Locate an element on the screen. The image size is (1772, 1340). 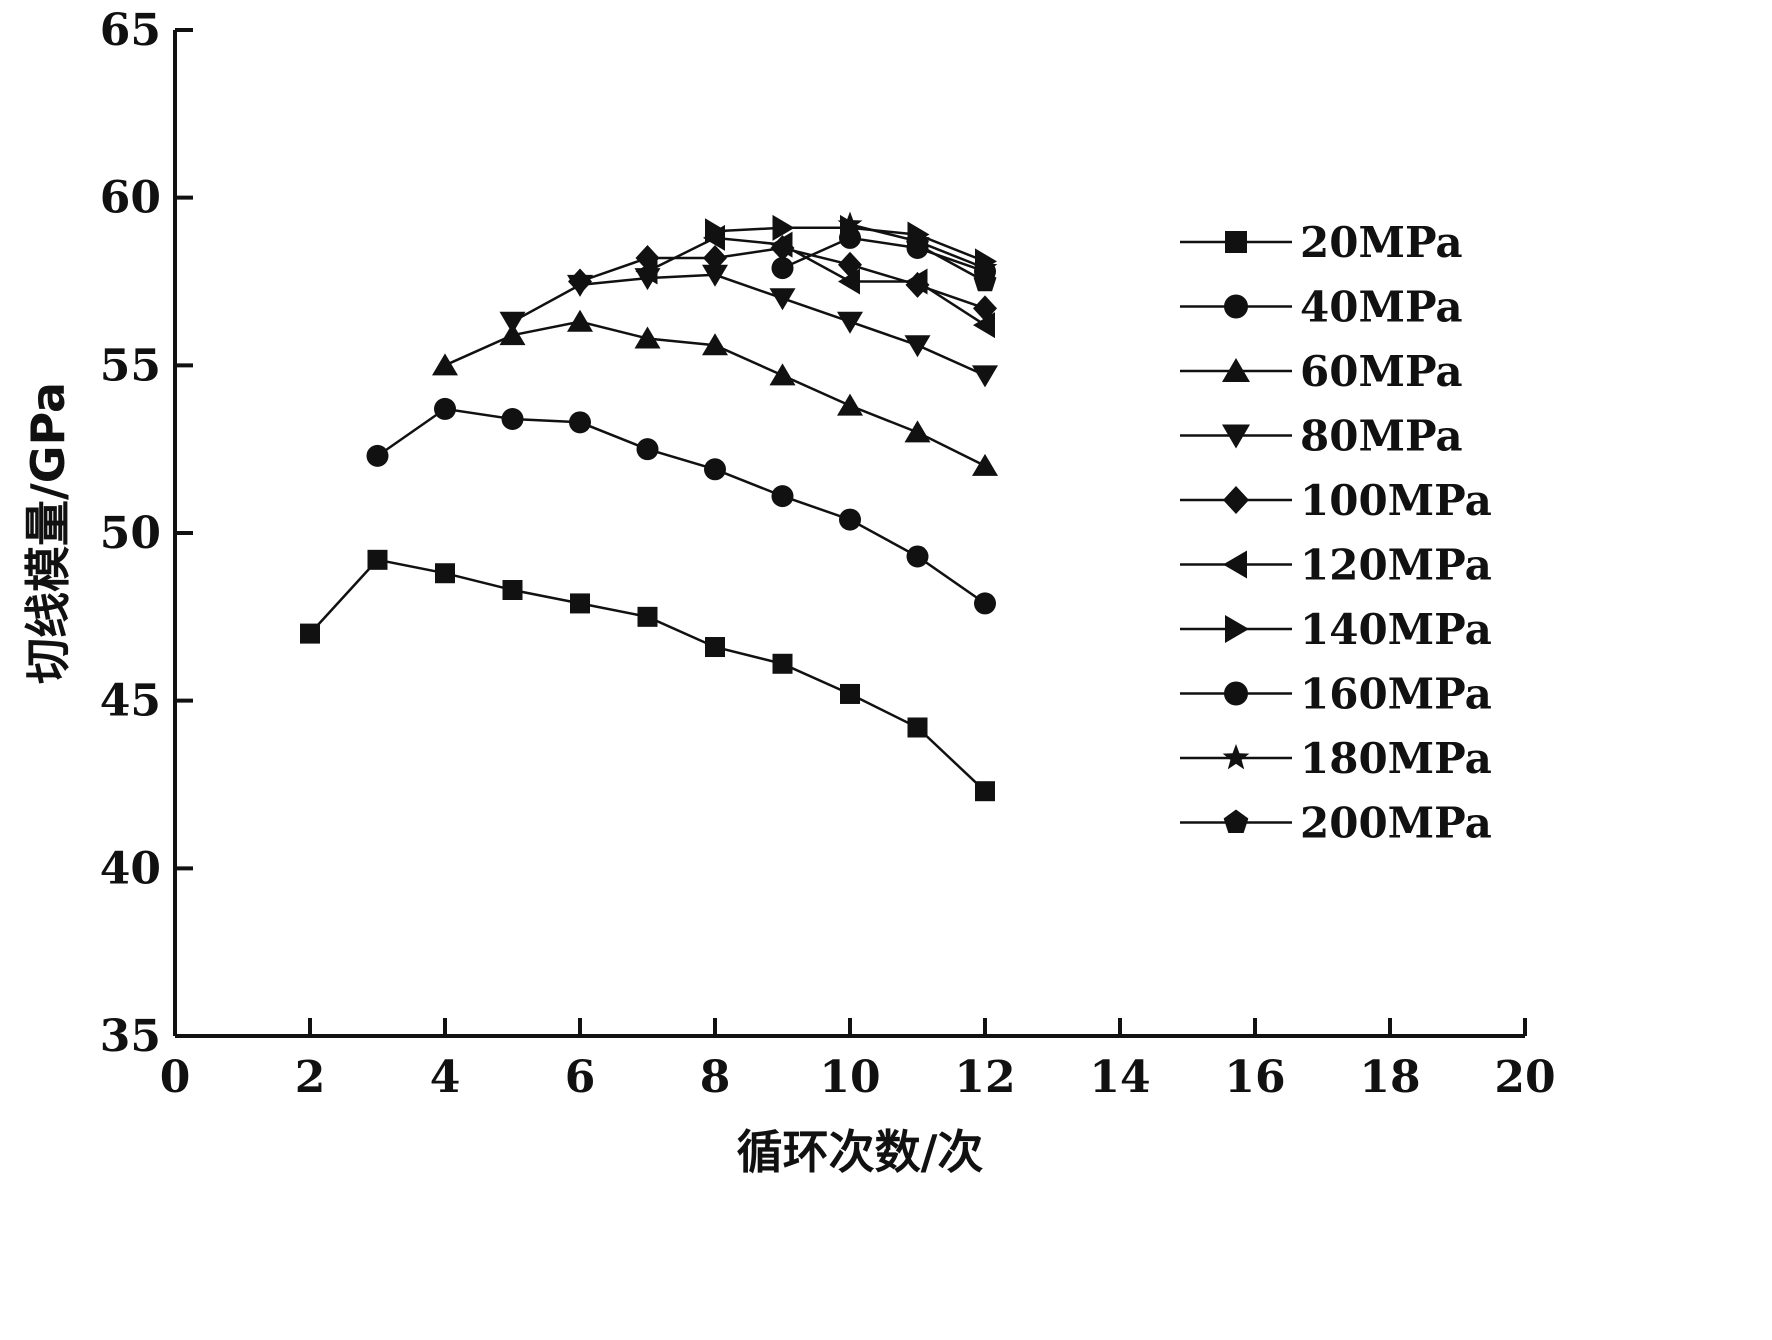
legend-label: 200MPa is located at coordinates (1396, 823).